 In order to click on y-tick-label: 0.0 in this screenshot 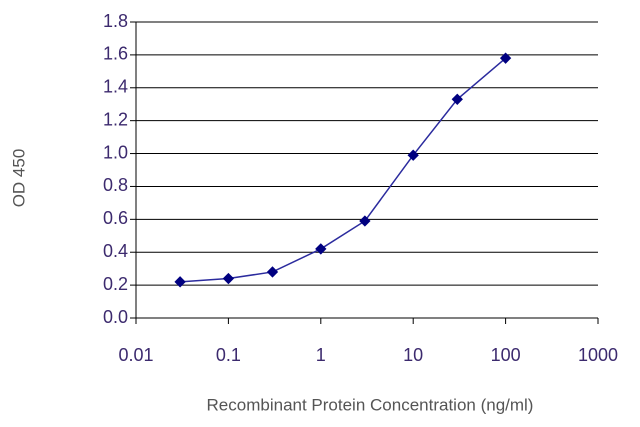, I will do `click(115, 317)`.